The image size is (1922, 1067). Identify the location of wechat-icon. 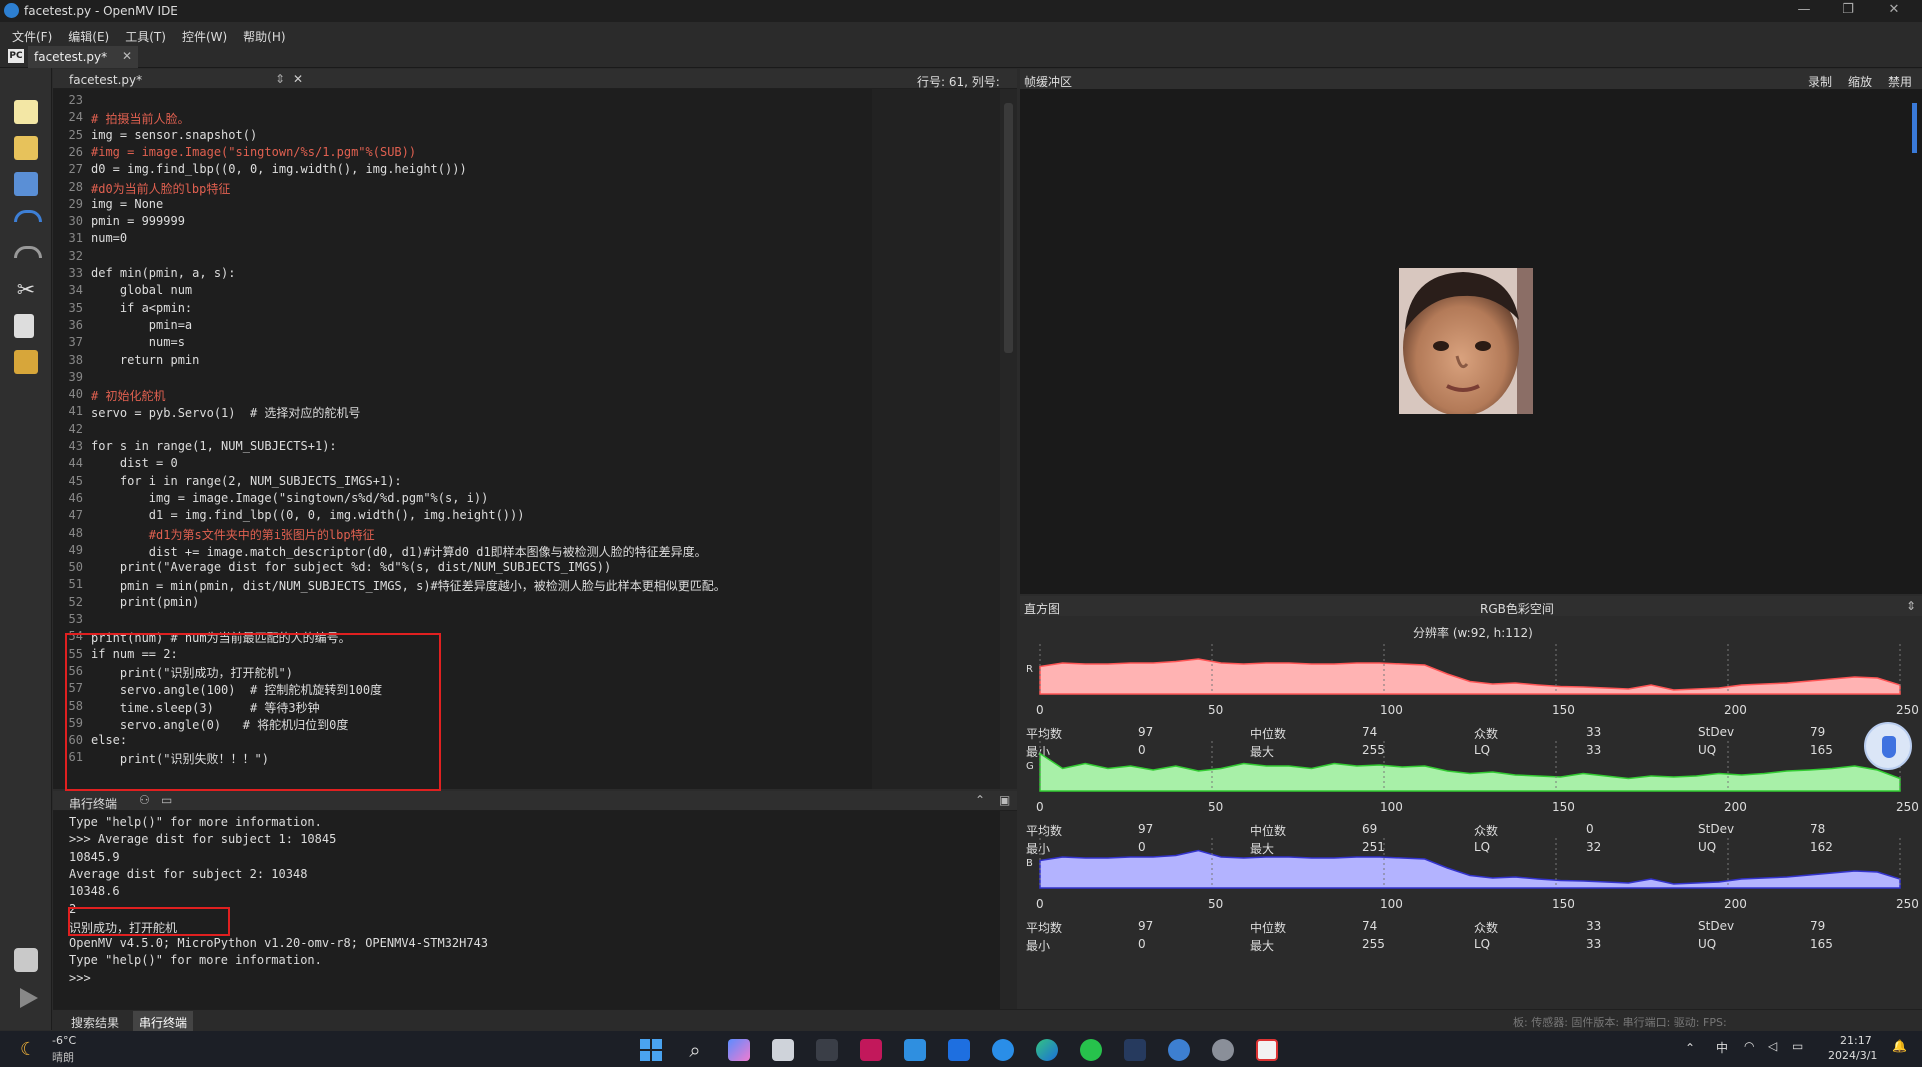
(1091, 1050).